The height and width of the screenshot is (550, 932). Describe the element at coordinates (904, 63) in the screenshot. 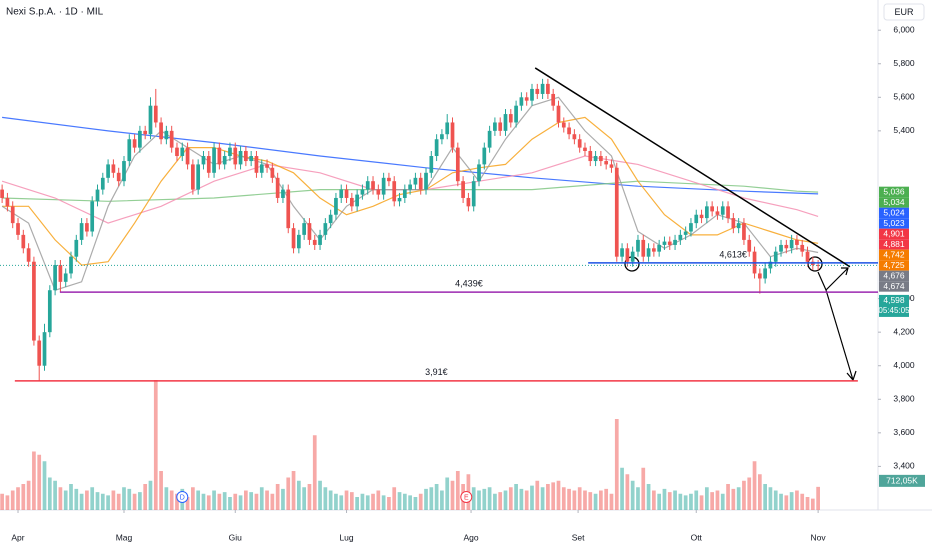

I see `y-tick-label: 5,800` at that location.